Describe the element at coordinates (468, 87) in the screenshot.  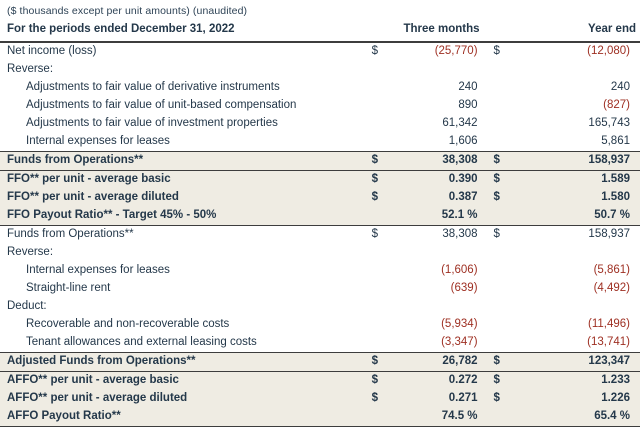
I see `value-three-months: 240` at that location.